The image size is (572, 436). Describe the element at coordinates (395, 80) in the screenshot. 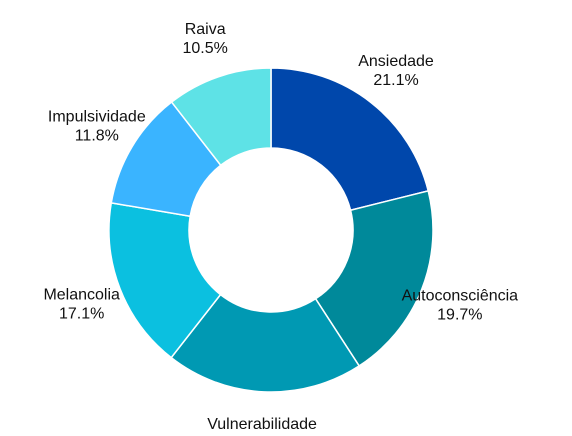

I see `slice-percent: 21.1%` at that location.